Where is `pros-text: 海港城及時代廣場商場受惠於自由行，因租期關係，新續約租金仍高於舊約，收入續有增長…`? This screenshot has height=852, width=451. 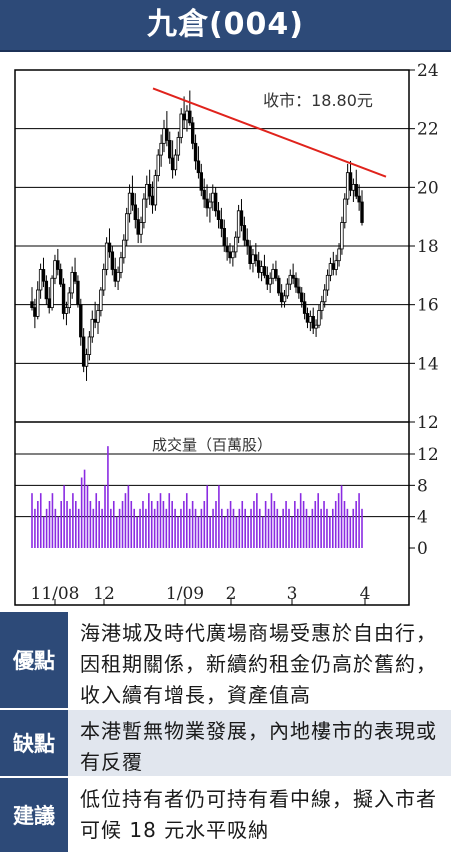 pros-text: 海港城及時代廣場商場受惠於自由行，因租期關係，新續約租金仍高於舊約，收入續有增長… is located at coordinates (258, 664).